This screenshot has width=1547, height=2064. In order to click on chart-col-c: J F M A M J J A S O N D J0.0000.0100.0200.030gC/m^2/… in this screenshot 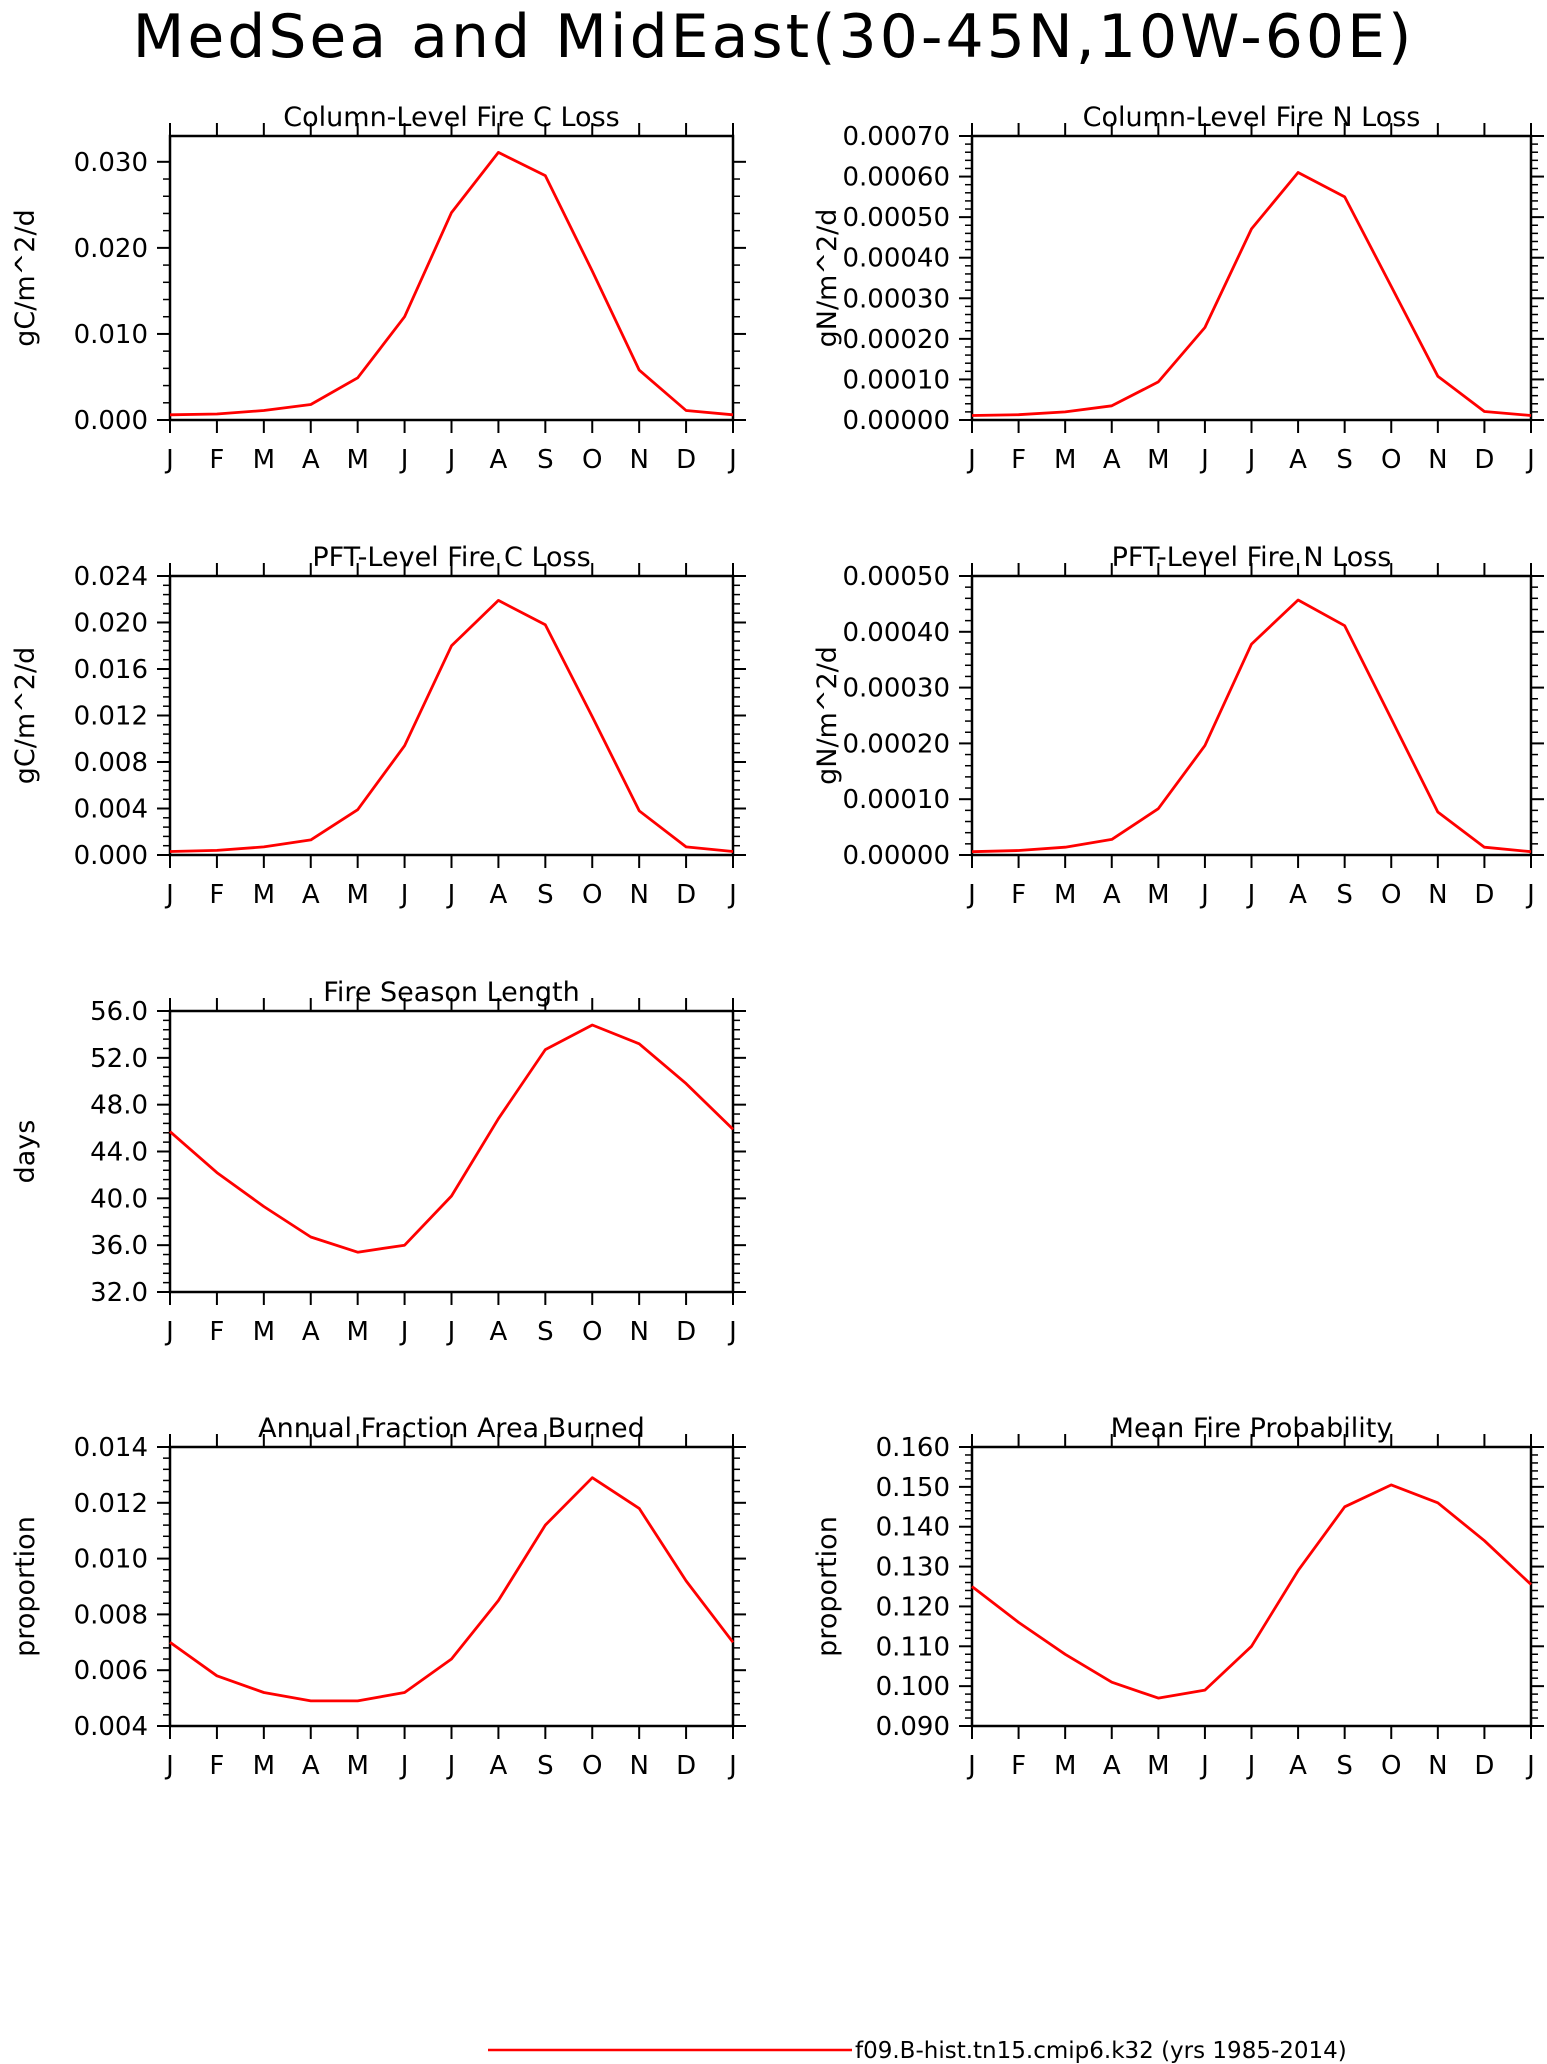, I will do `click(378, 288)`.